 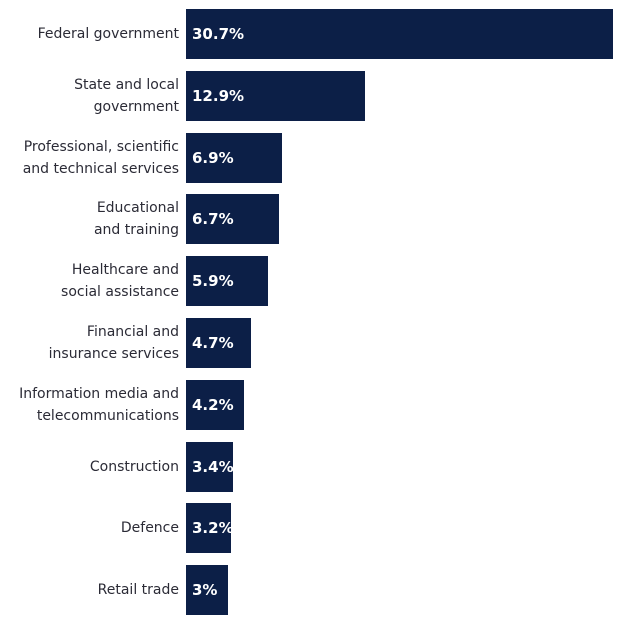 I want to click on data-label: 6.7%, so click(x=213, y=219).